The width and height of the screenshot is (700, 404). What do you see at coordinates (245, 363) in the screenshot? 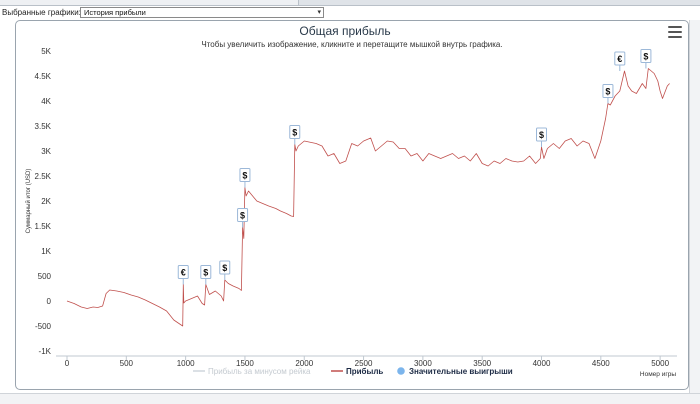
I see `x-tick-label: 1500` at bounding box center [245, 363].